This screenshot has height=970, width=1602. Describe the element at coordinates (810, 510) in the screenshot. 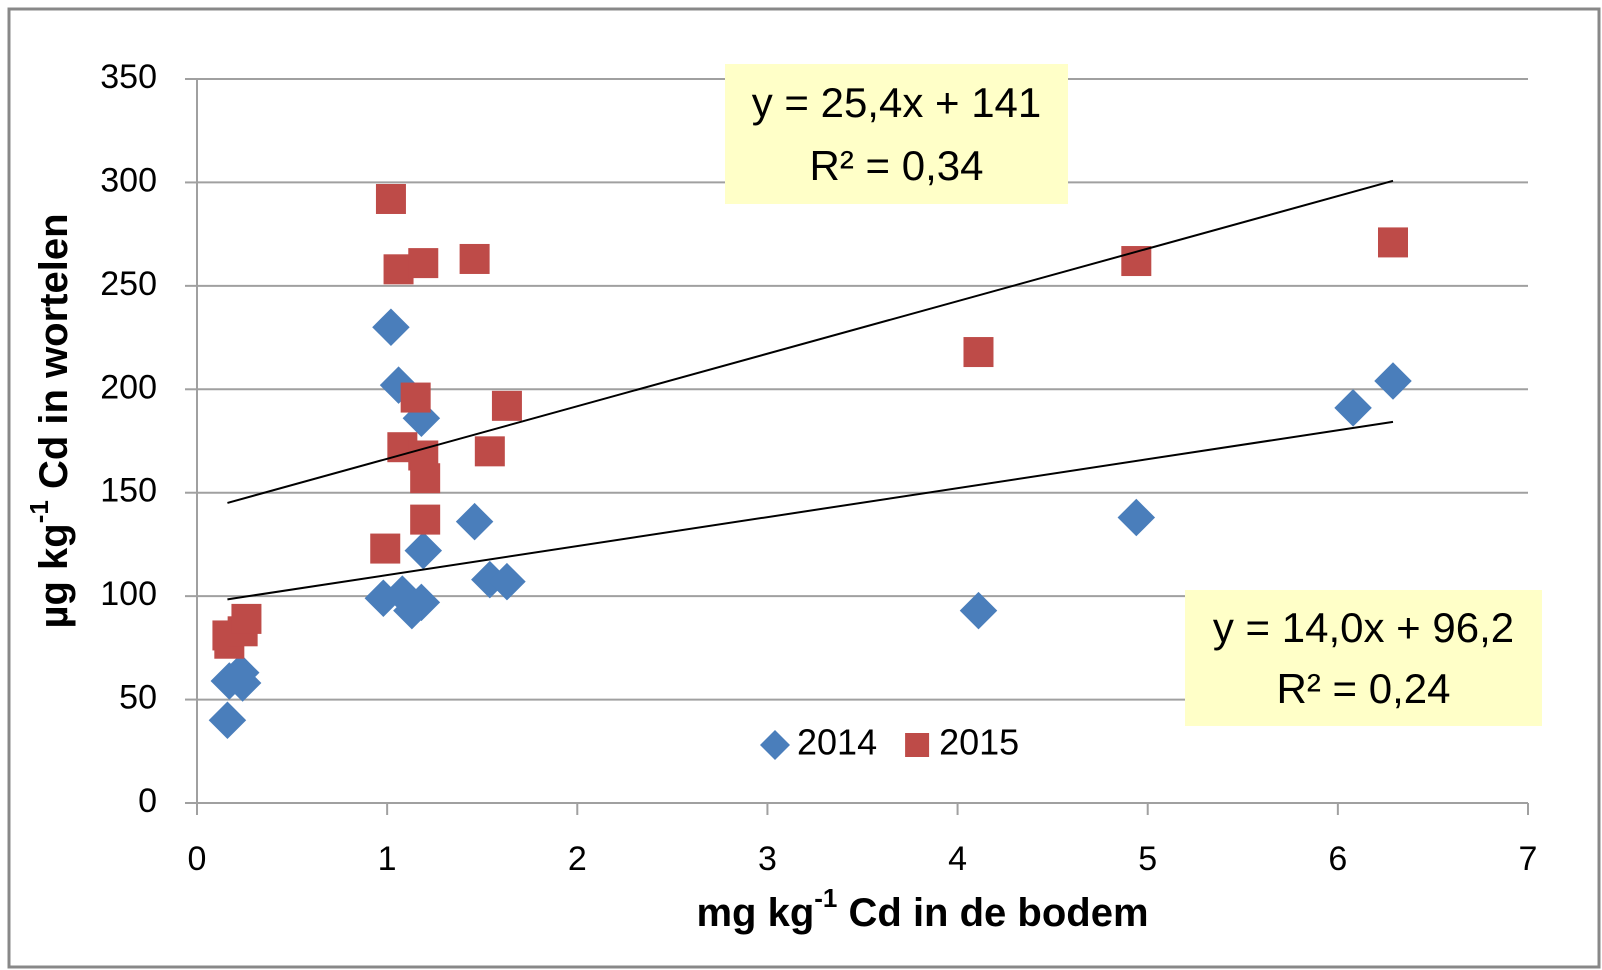

I see `trendline` at that location.